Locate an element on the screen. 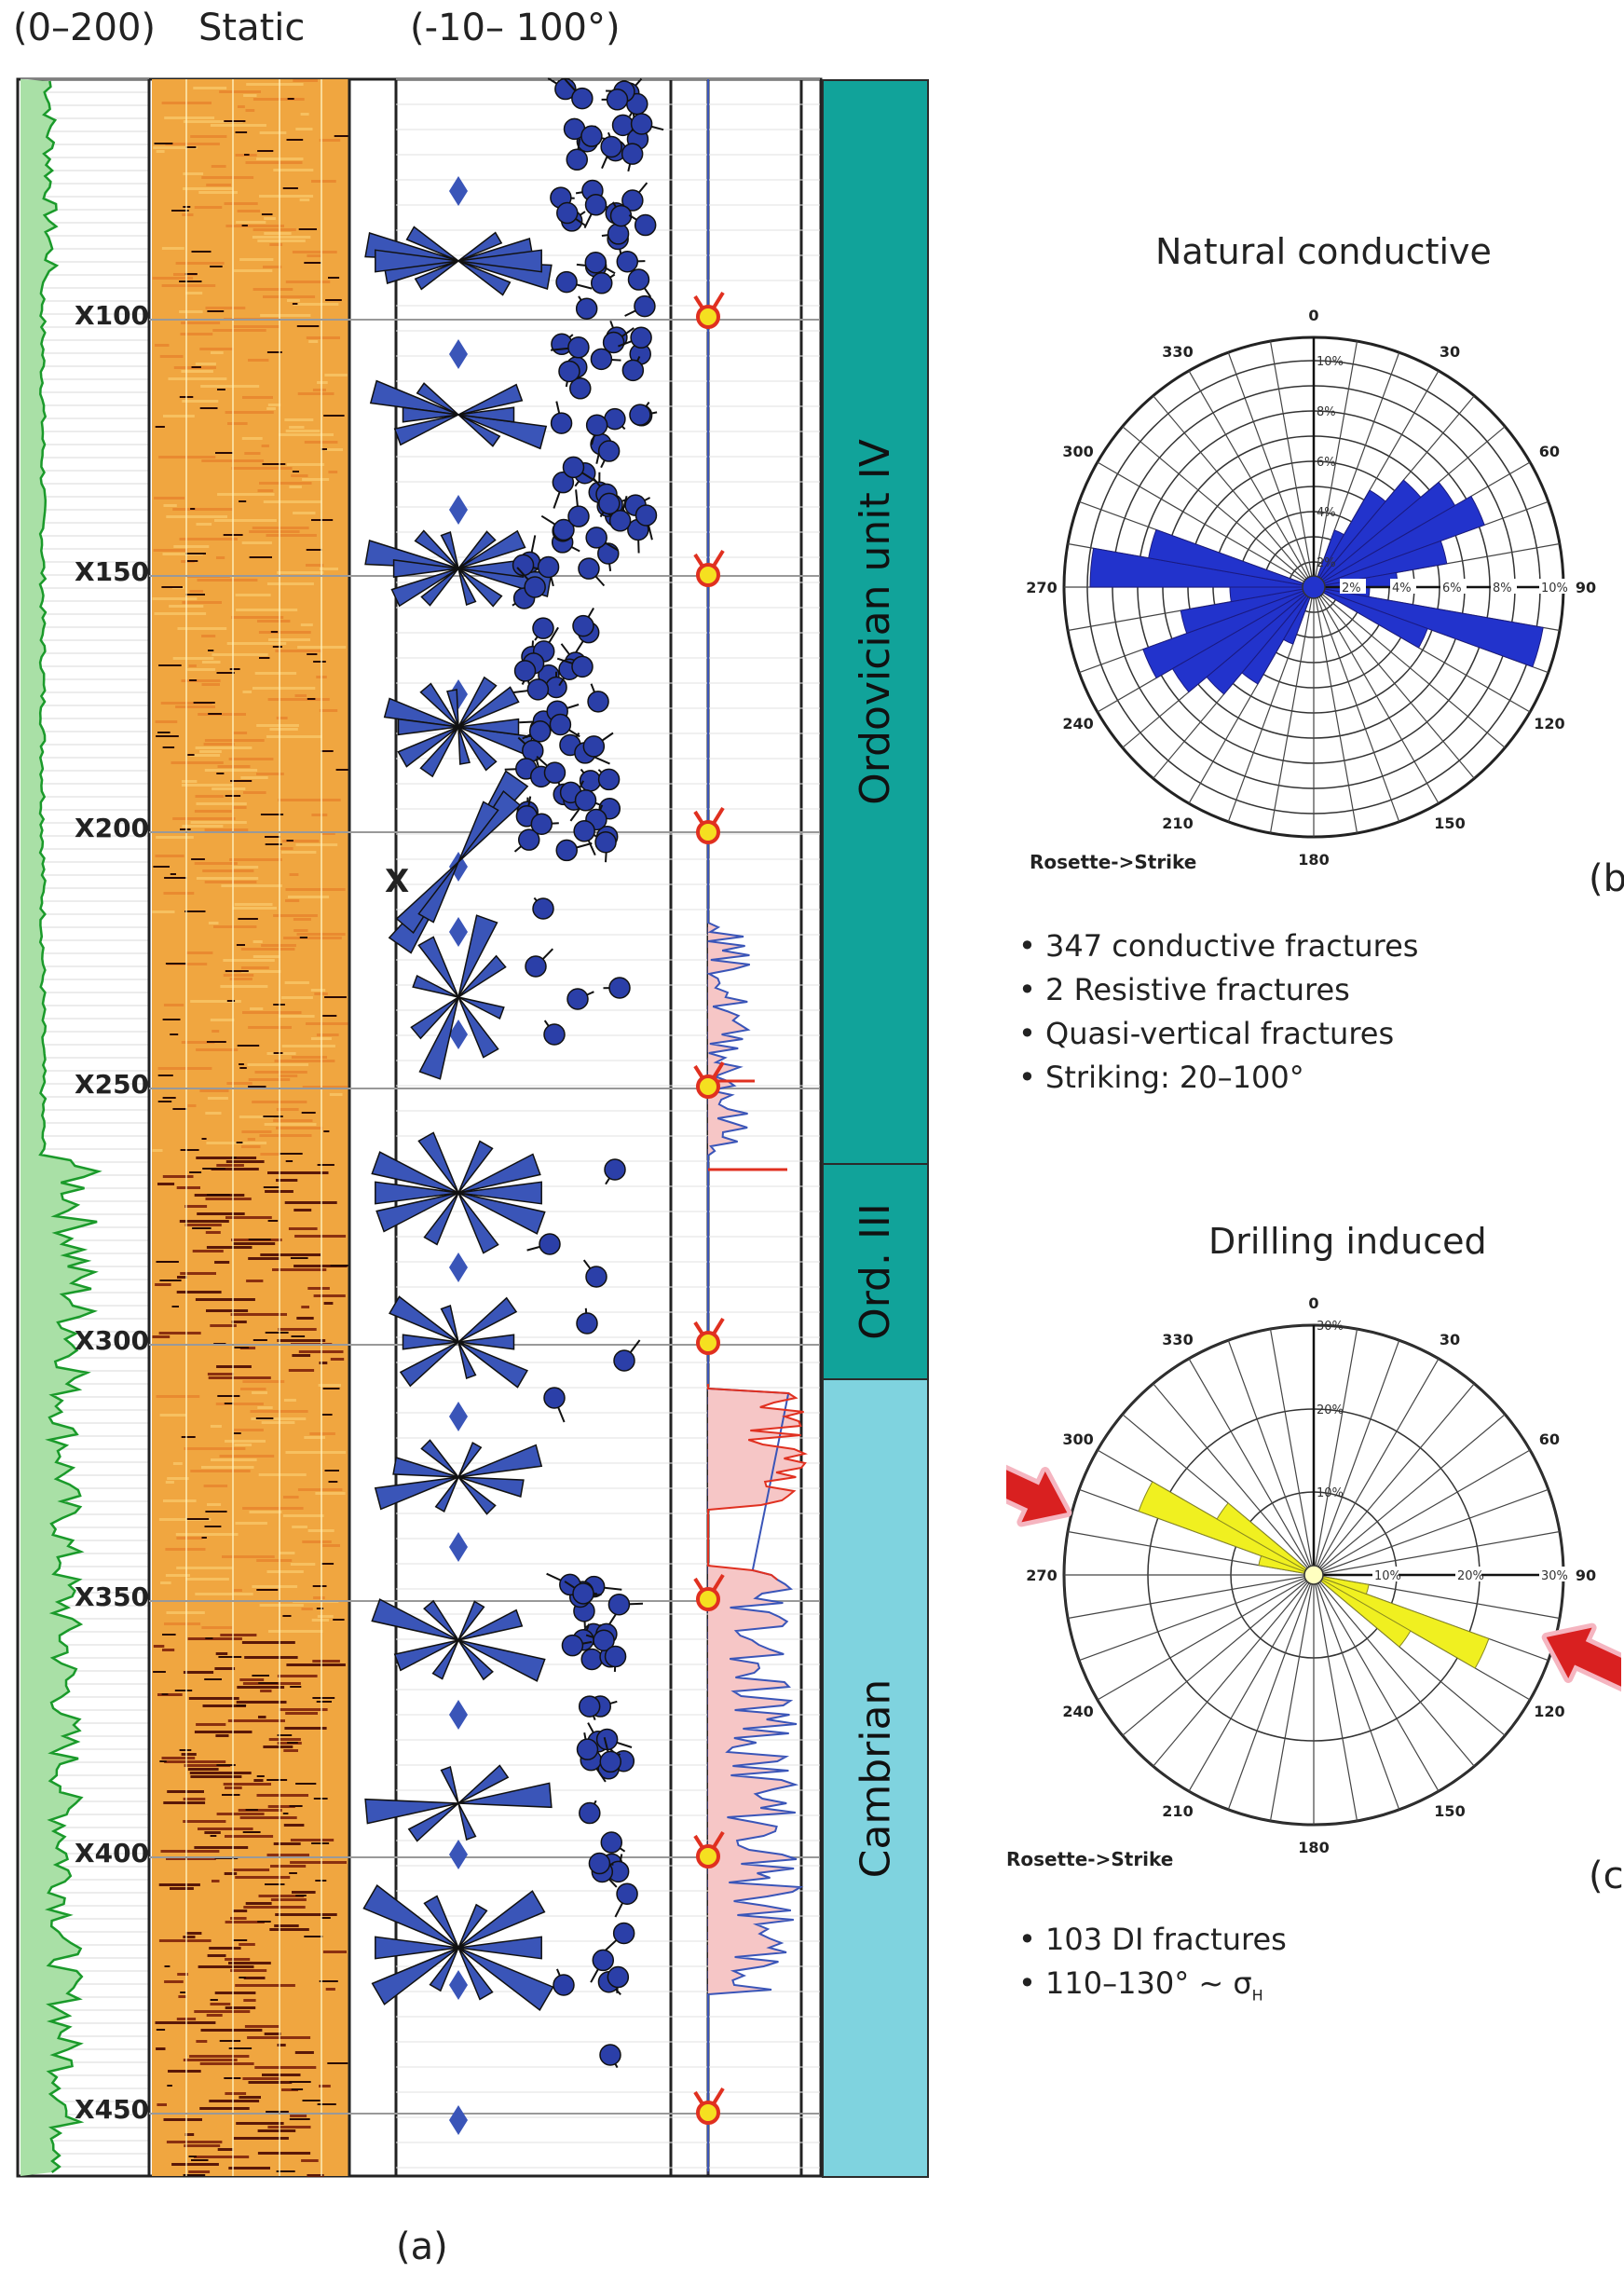 This screenshot has width=1624, height=2286. rose-angle-label: 120 is located at coordinates (1549, 723).